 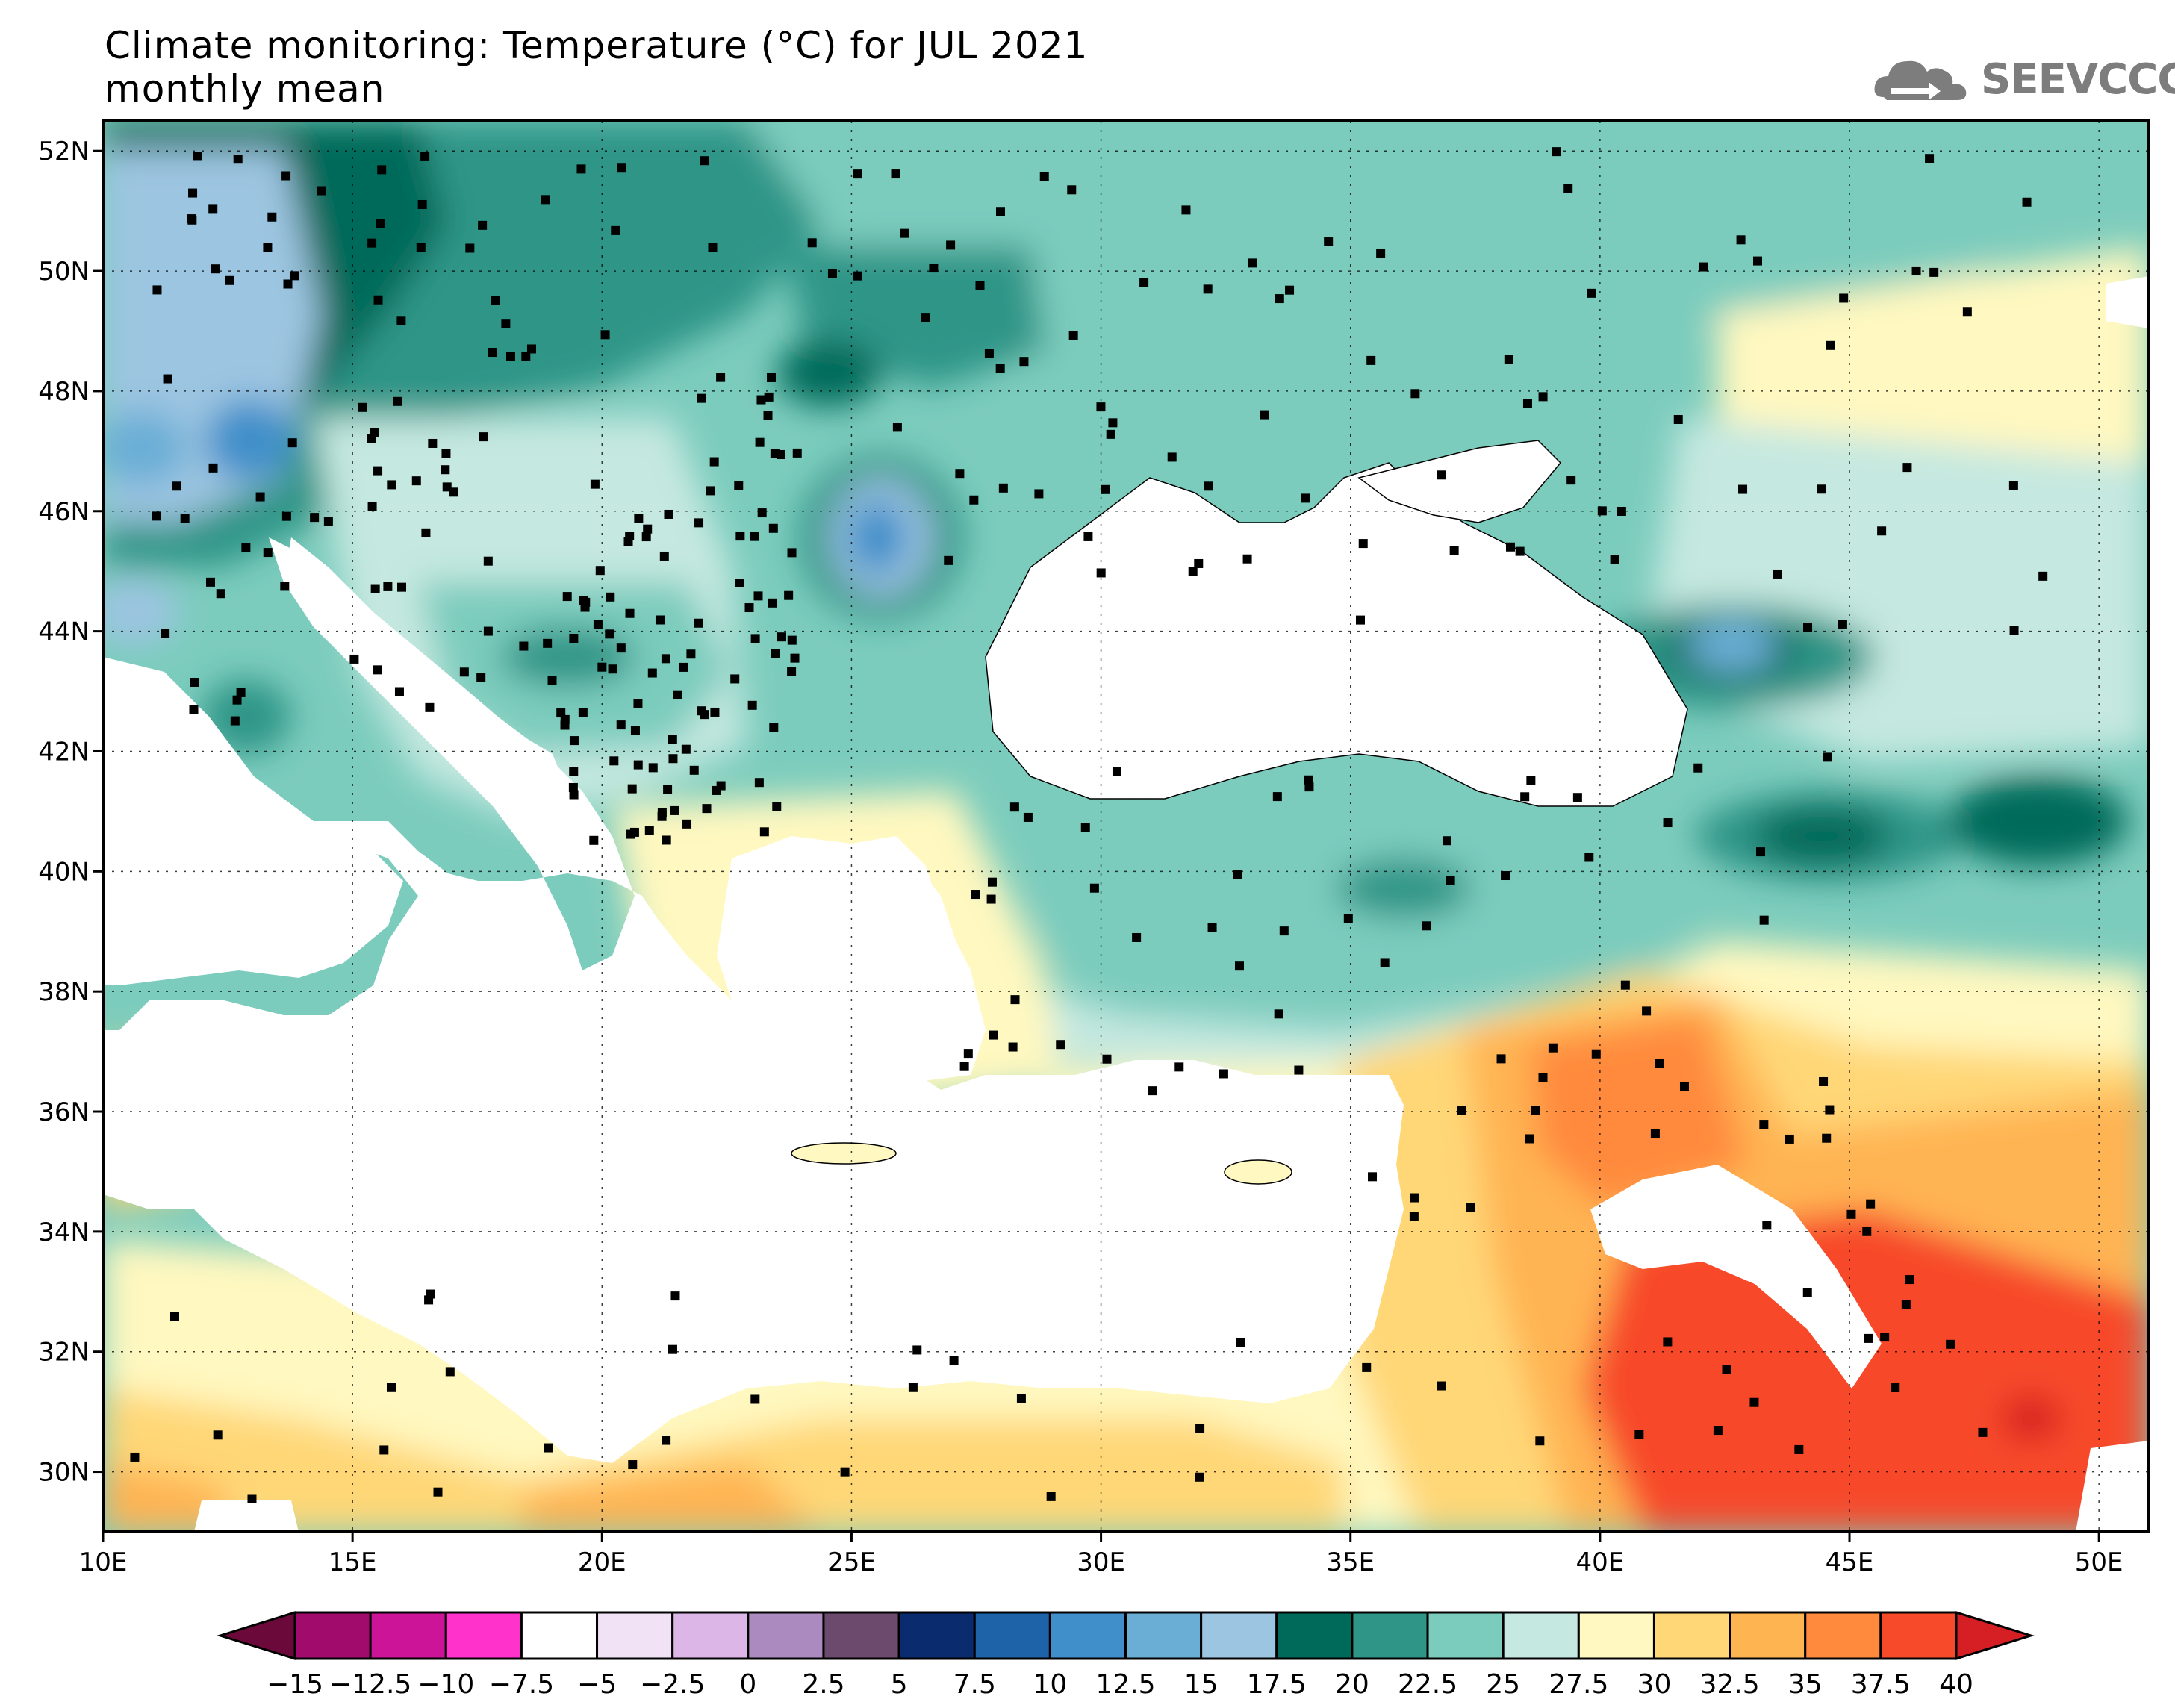 I want to click on colorbar-label: 17.5, so click(x=1277, y=1684).